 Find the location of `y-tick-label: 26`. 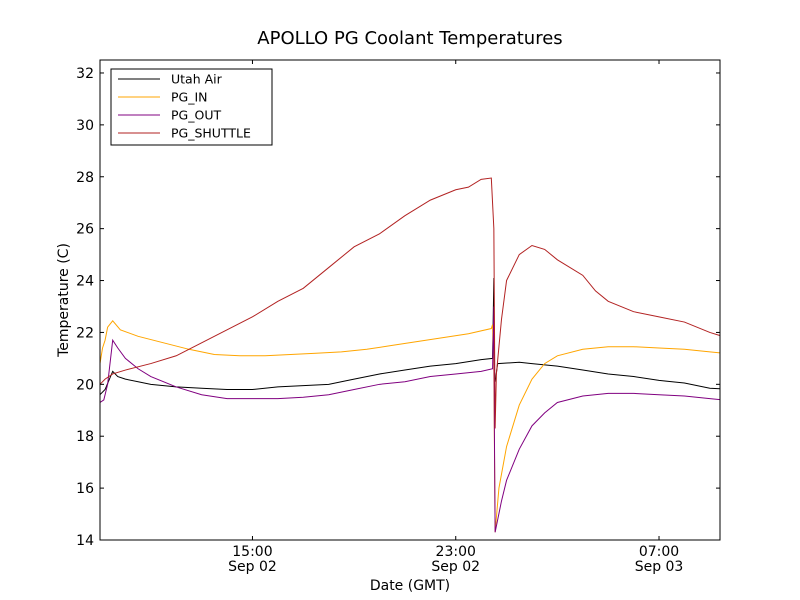

y-tick-label: 26 is located at coordinates (85, 230).